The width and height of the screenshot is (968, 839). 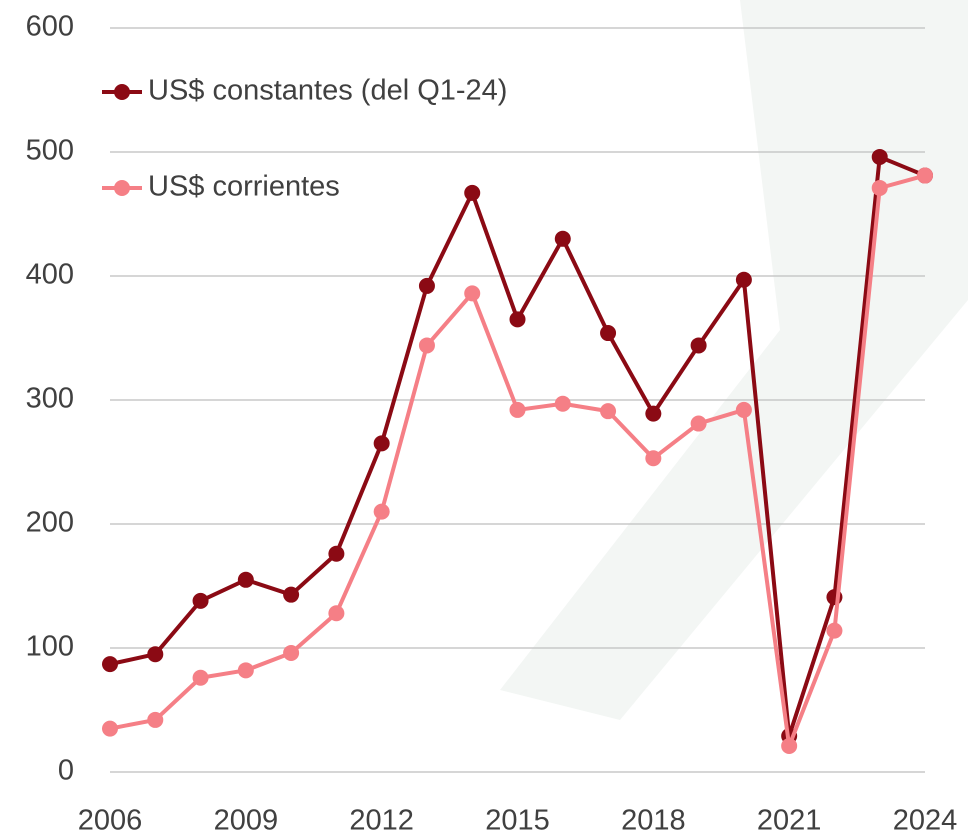 What do you see at coordinates (246, 821) in the screenshot?
I see `x-tick-label: 2009` at bounding box center [246, 821].